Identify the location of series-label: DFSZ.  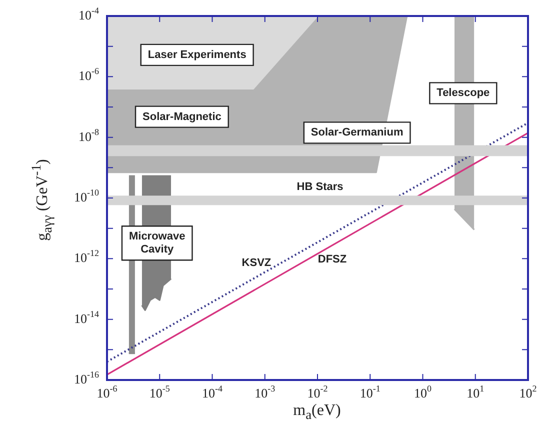
(332, 259).